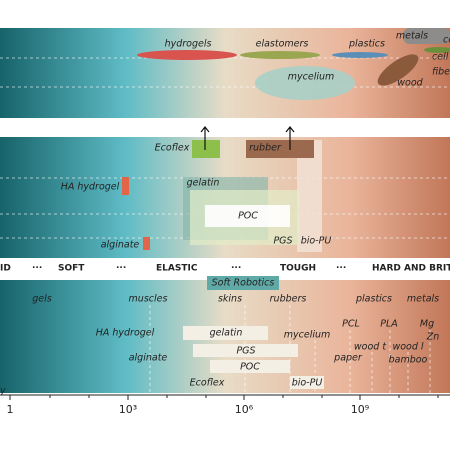 The image size is (450, 454). Describe the element at coordinates (71, 269) in the screenshot. I see `label: SOFT` at that location.